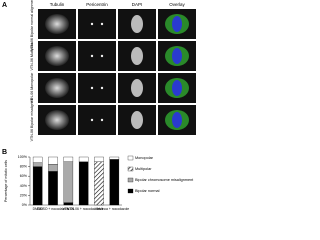  Describe the element at coordinates (68, 209) in the screenshot. I see `x-tick-label: VTN-06` at that location.